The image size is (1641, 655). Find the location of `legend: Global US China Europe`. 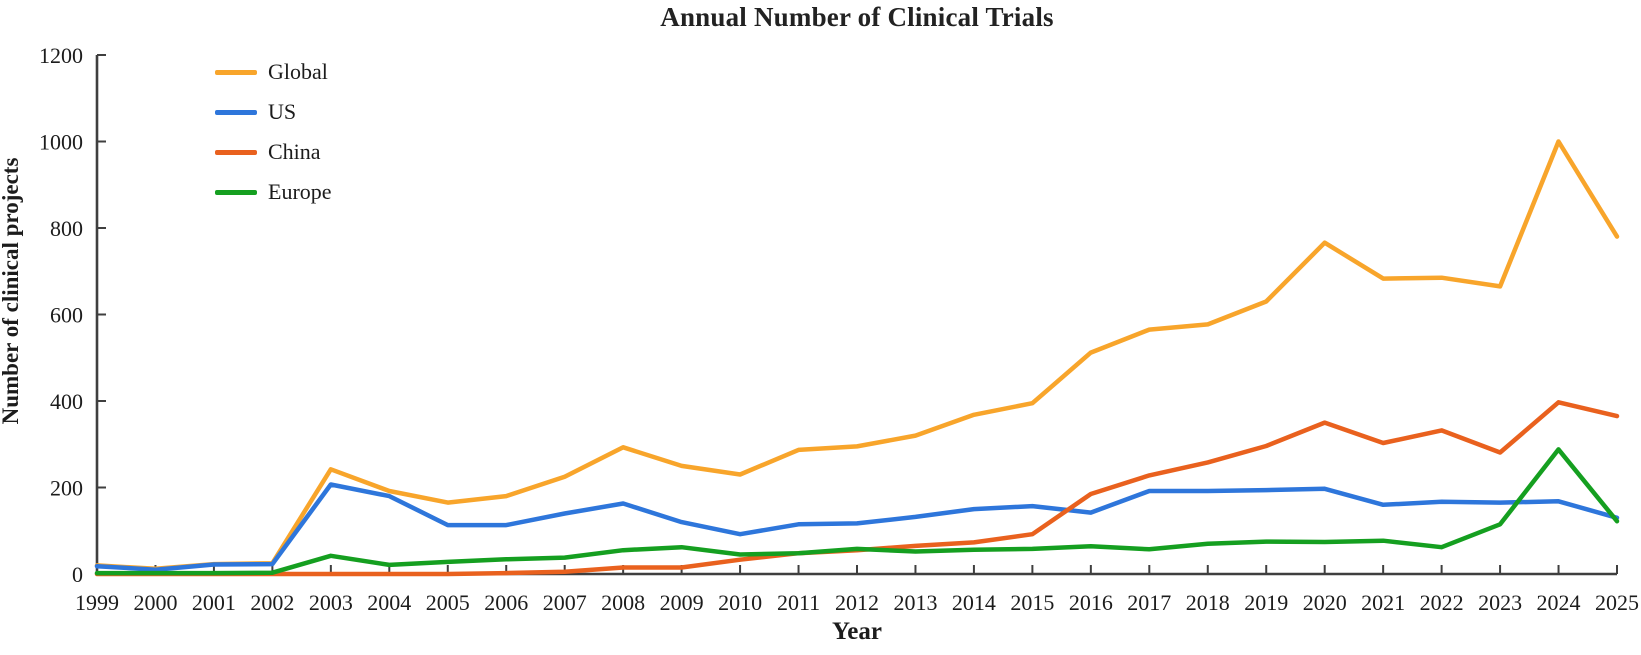

legend: Global US China Europe is located at coordinates (273, 132).